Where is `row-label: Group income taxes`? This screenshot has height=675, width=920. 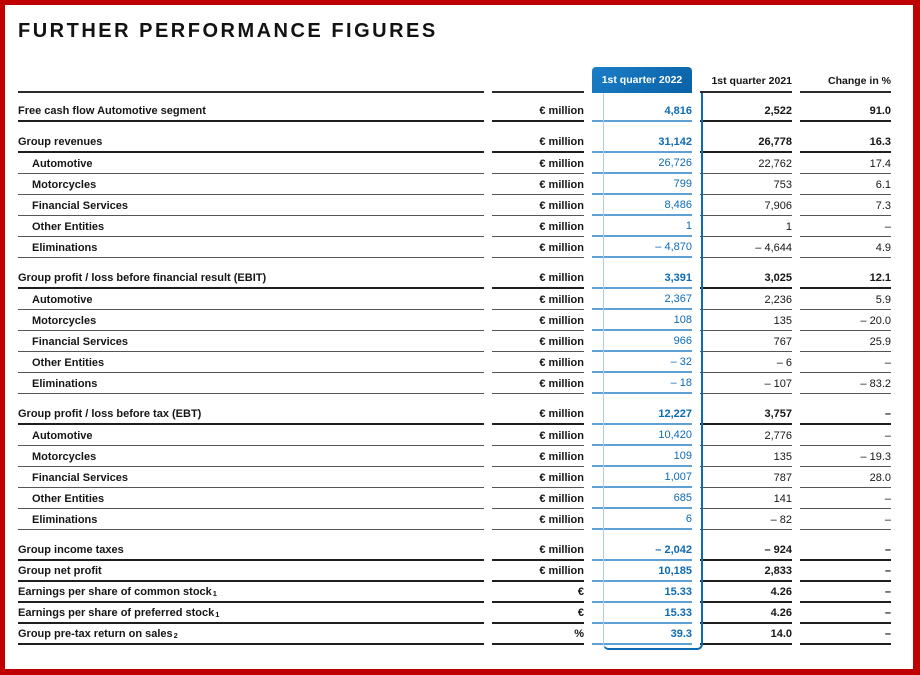
row-label: Group income taxes is located at coordinates (251, 550).